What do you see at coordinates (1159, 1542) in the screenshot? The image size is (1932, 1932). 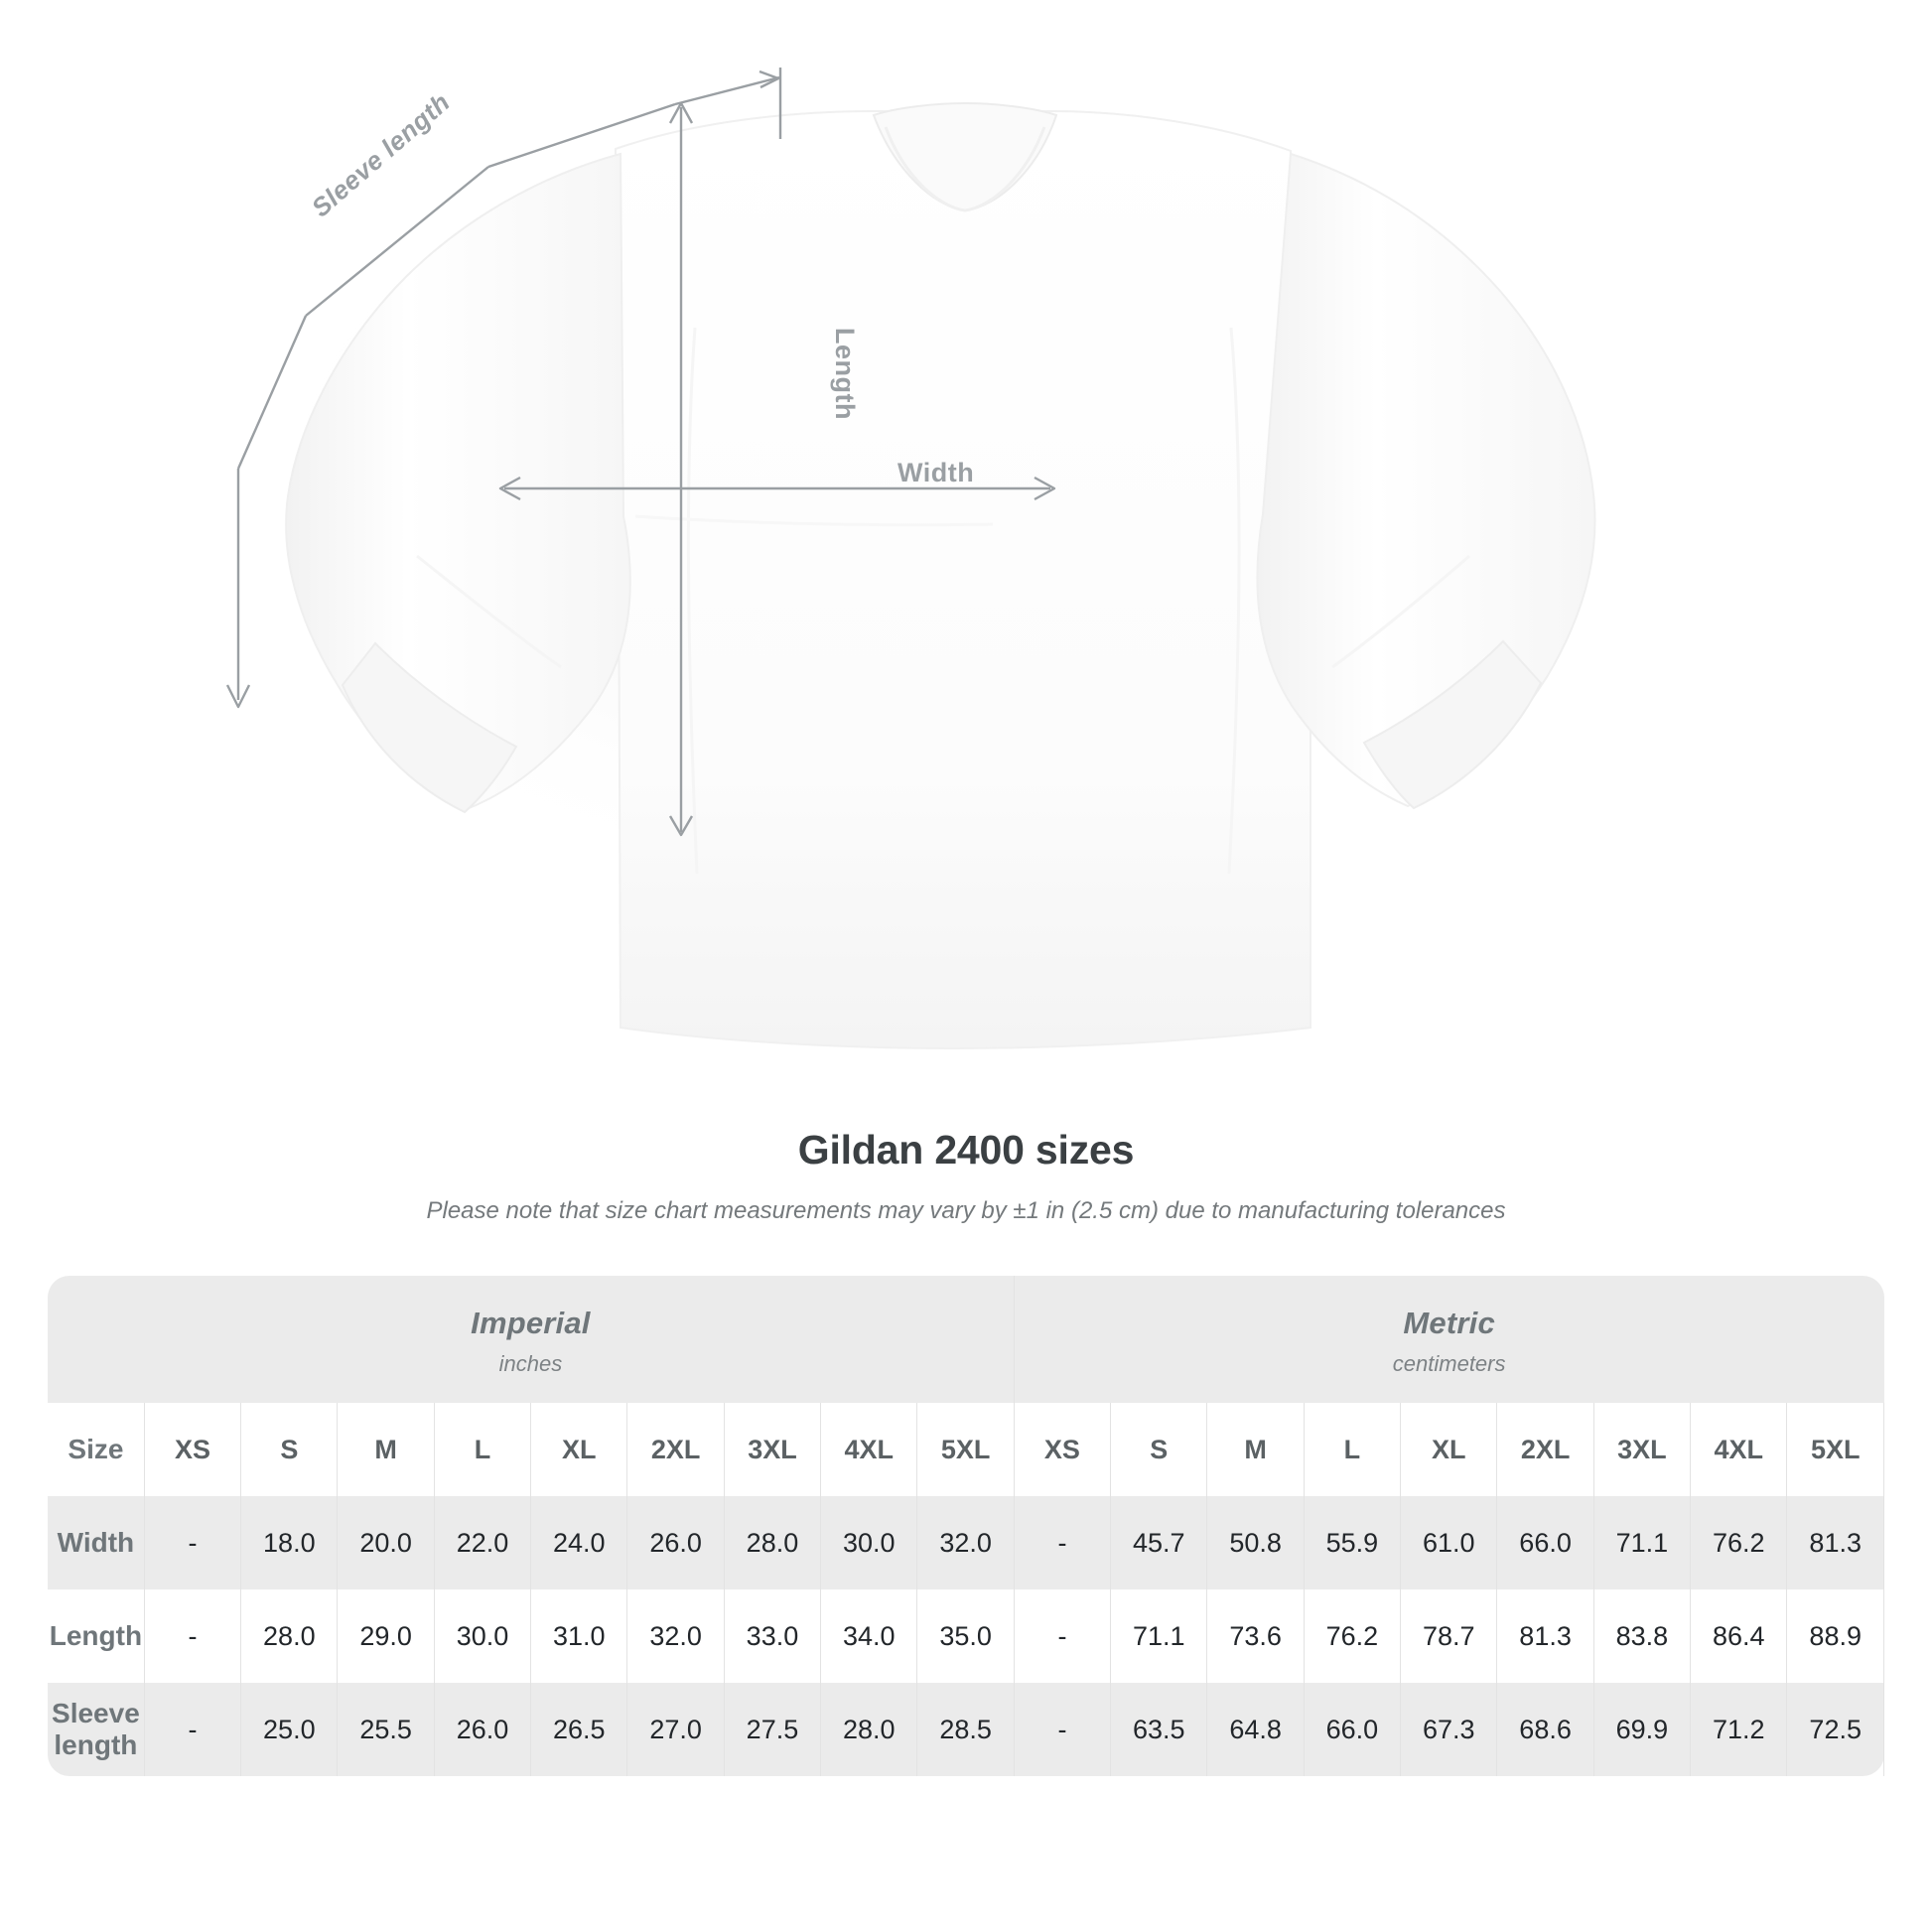 I see `cell-metric: 45.7` at bounding box center [1159, 1542].